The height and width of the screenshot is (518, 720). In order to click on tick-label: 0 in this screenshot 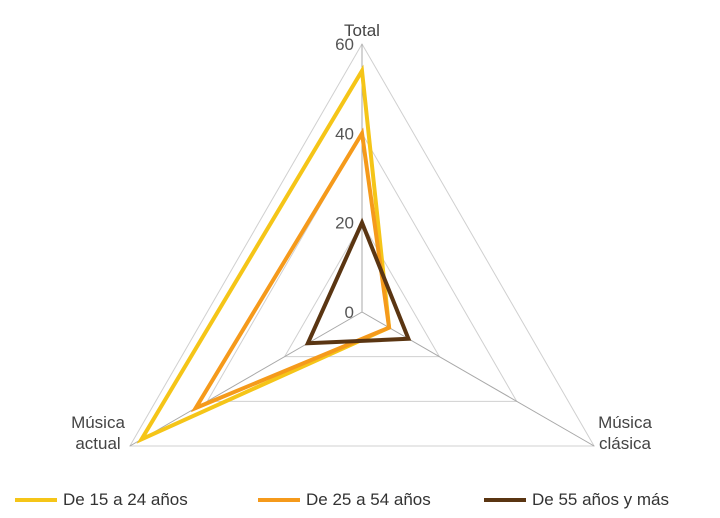, I will do `click(349, 312)`.